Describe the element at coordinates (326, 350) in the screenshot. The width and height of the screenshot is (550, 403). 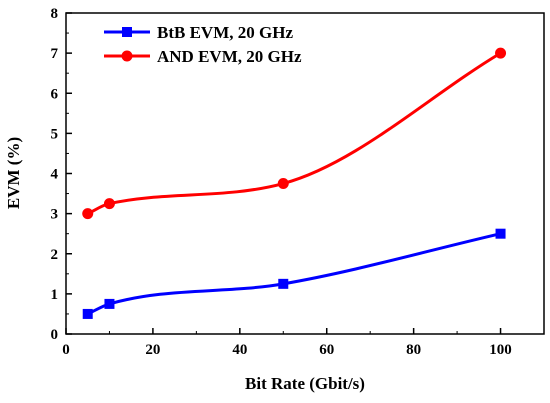
I see `x-tick-label: 60` at that location.